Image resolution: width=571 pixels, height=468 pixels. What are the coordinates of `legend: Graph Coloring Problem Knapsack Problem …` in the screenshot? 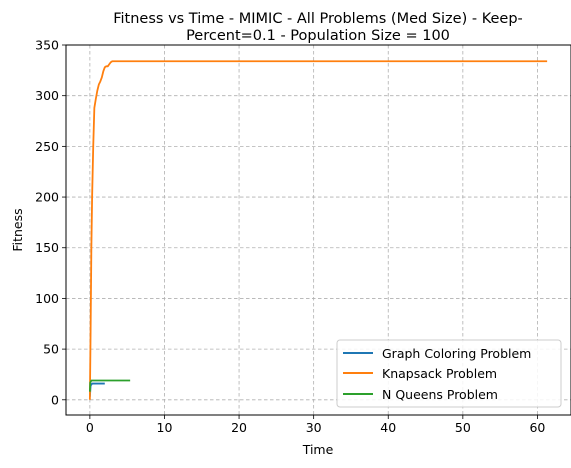 It's located at (449, 373).